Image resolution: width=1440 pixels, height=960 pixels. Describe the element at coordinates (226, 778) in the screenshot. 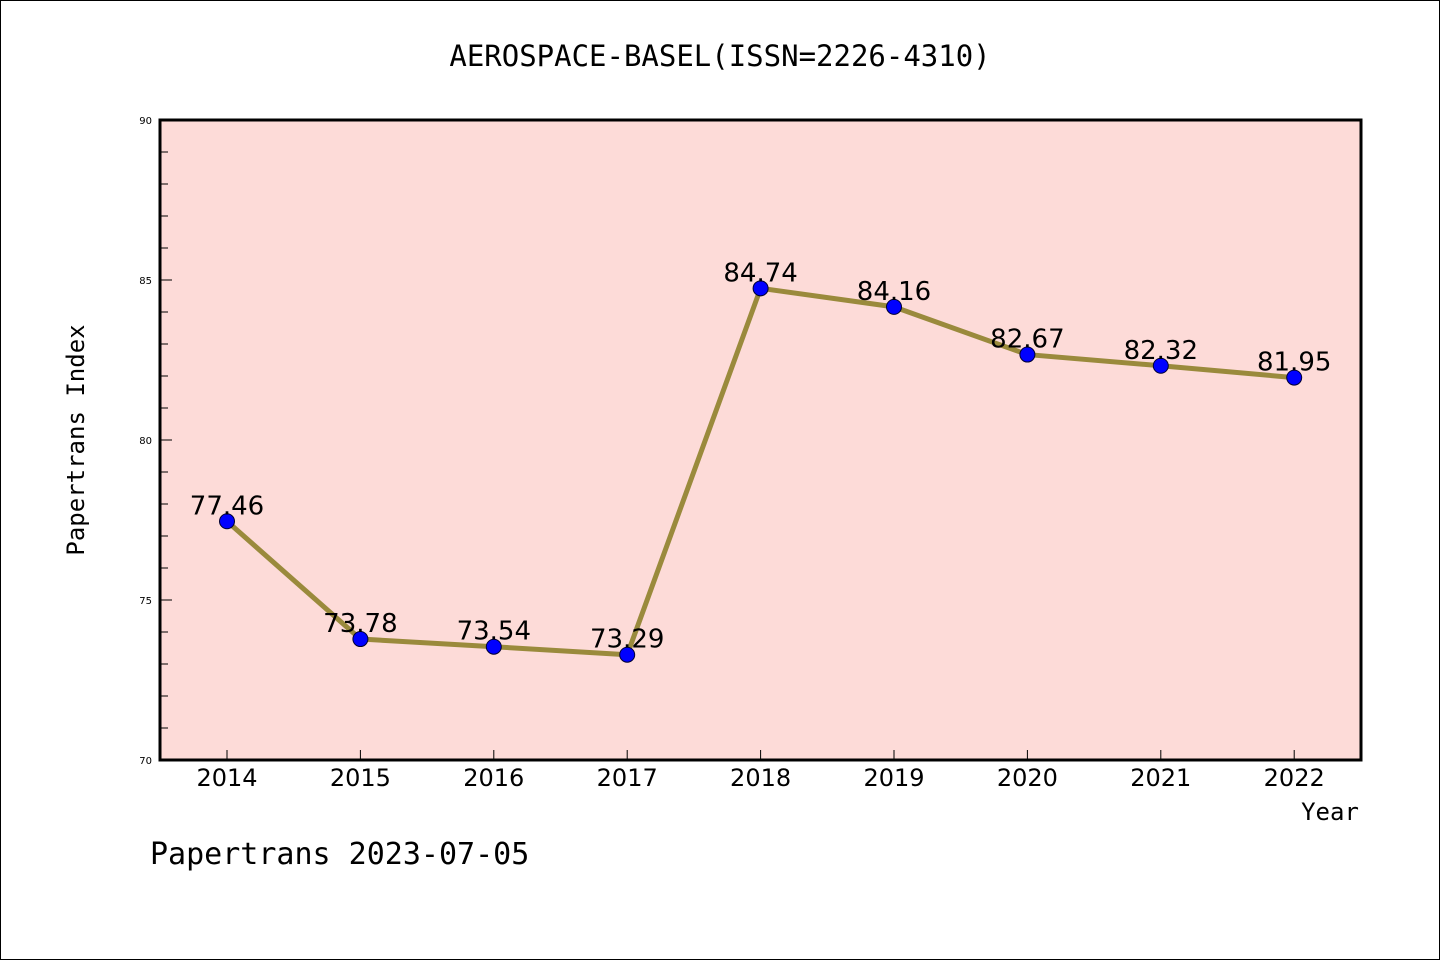

I see `x-tick-label: 2014` at that location.